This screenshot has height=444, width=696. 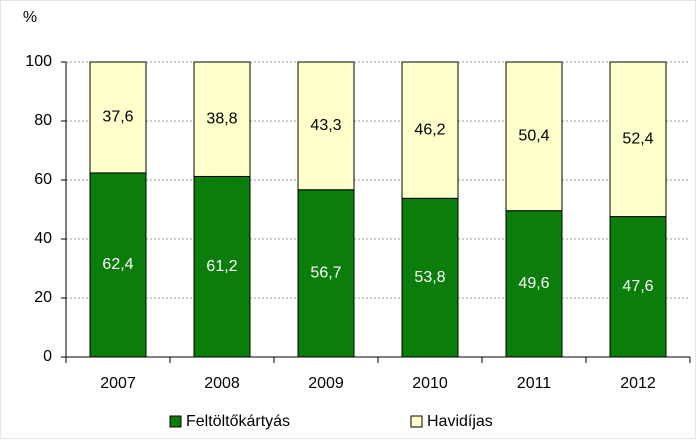 I want to click on x-tick-label: 2009, so click(x=326, y=383).